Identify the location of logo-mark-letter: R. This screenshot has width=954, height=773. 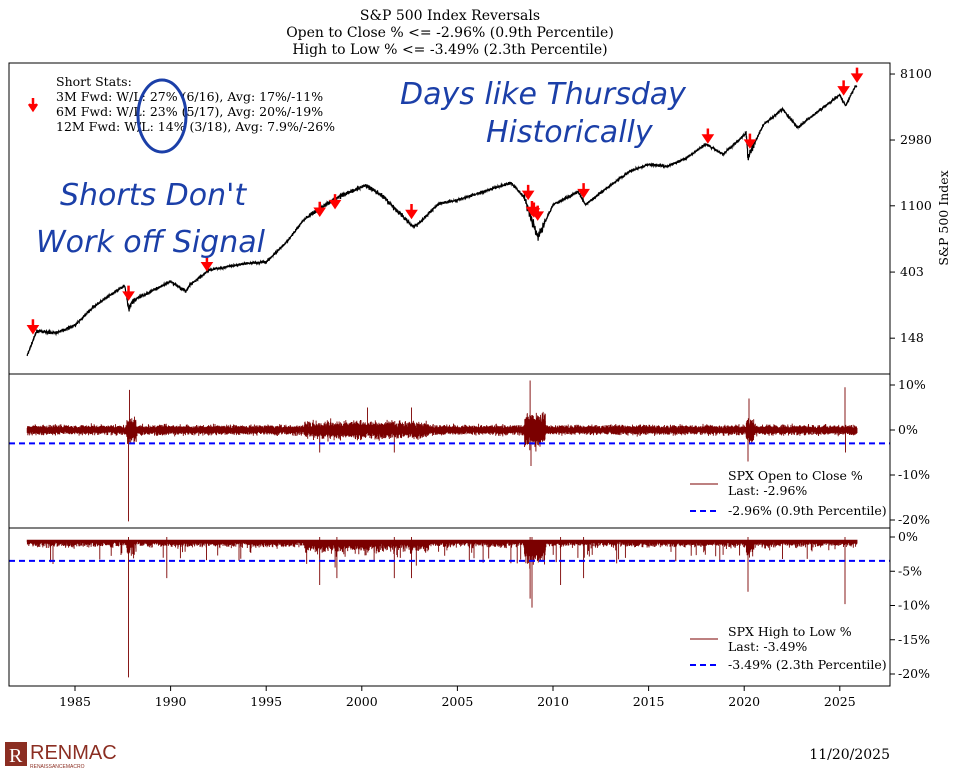
(16, 756).